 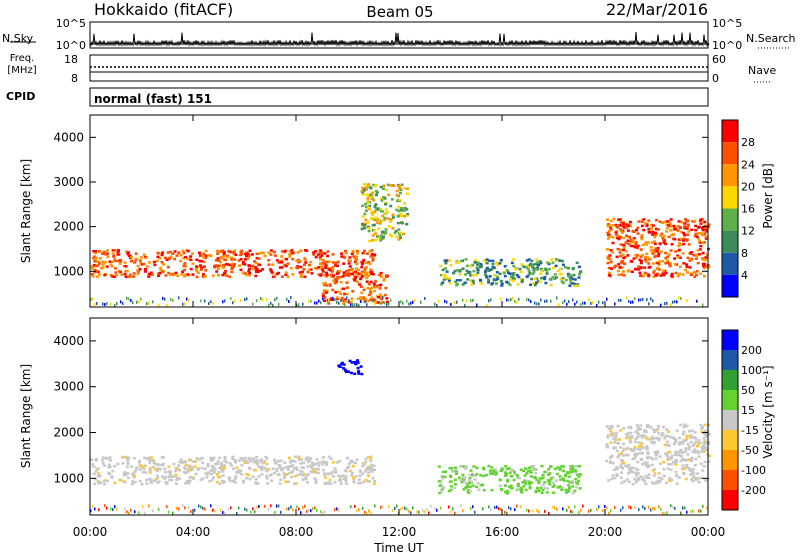 What do you see at coordinates (193, 532) in the screenshot?
I see `x-tick-label: 04:00` at bounding box center [193, 532].